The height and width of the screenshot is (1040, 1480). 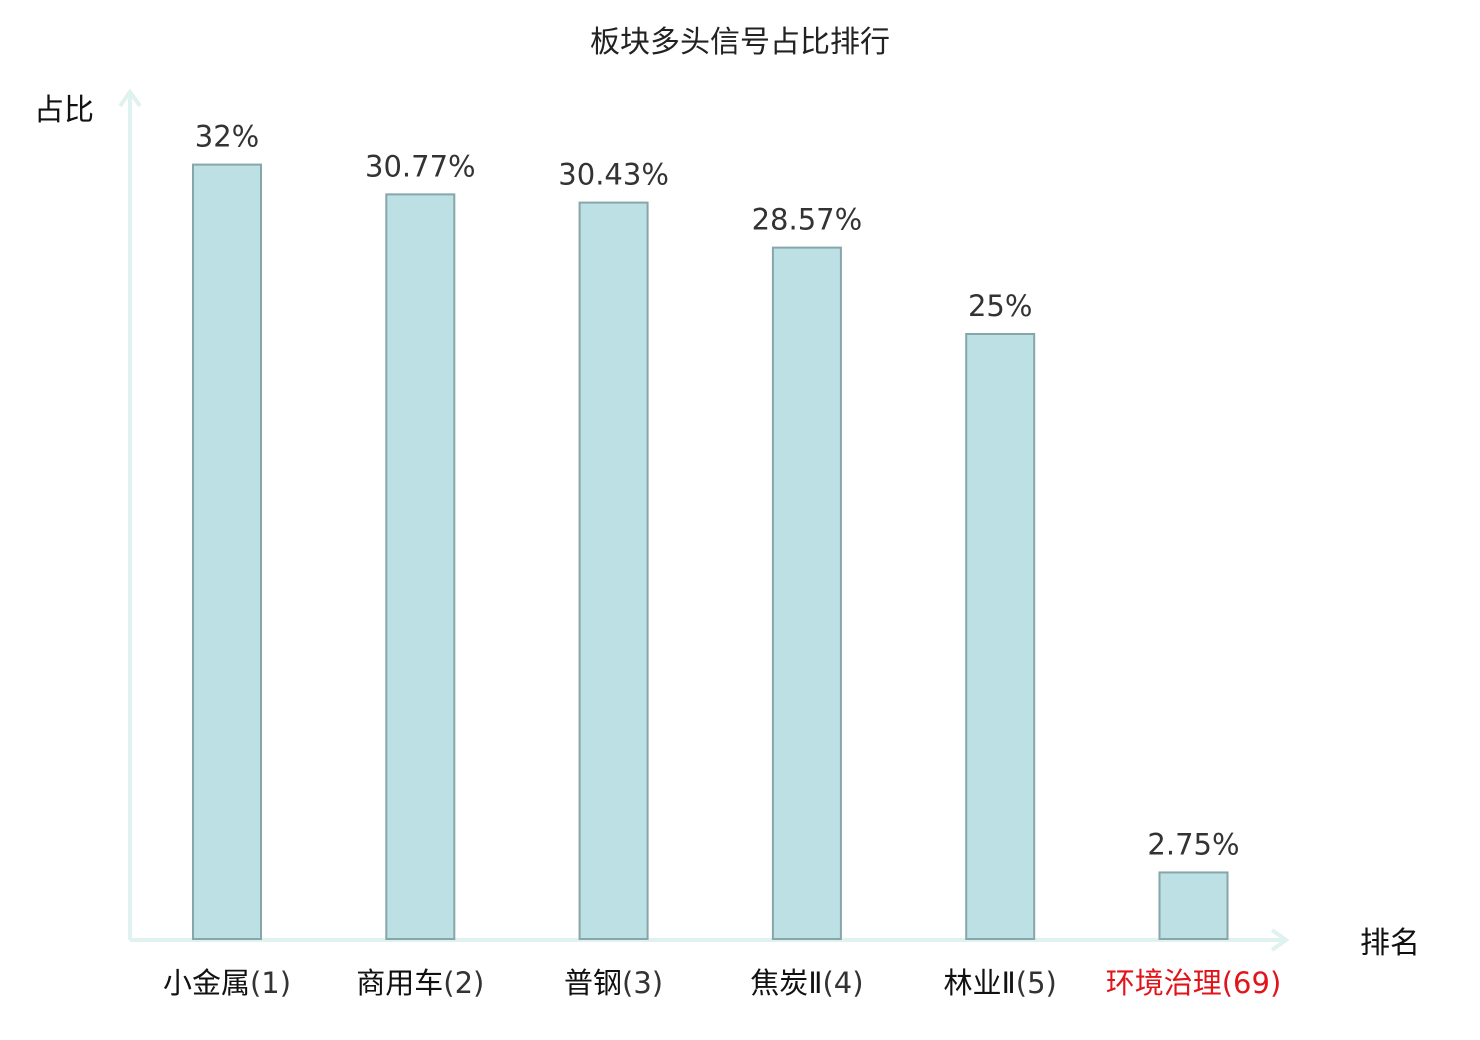 I want to click on category-tick-label: 商用车(2), so click(x=420, y=983).